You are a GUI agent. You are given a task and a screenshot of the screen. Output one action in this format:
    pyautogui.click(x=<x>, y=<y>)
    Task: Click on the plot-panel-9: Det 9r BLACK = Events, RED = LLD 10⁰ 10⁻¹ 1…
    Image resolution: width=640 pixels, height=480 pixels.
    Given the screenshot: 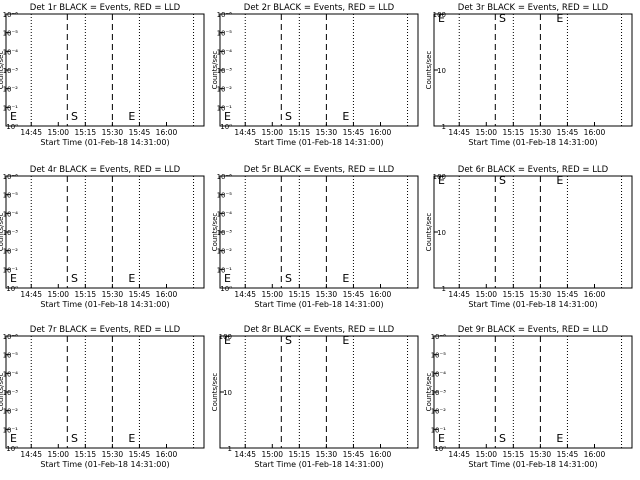 What is the action you would take?
    pyautogui.click(x=529, y=397)
    